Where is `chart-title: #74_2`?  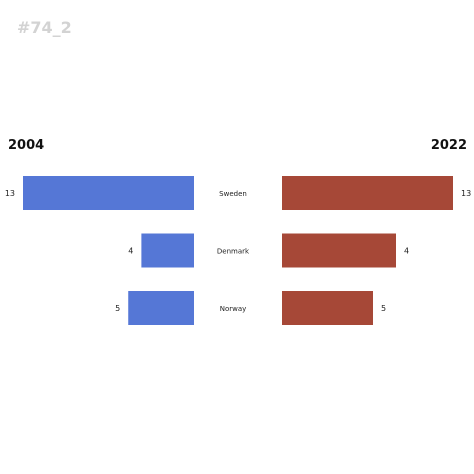 chart-title: #74_2 is located at coordinates (44, 27).